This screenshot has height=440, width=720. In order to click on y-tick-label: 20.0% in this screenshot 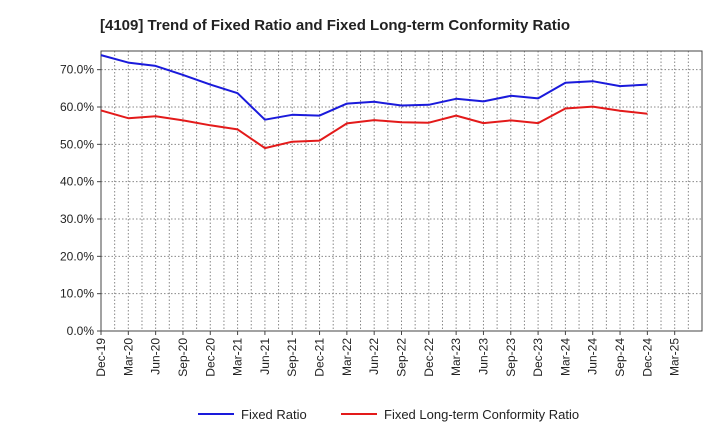, I will do `click(77, 256)`.